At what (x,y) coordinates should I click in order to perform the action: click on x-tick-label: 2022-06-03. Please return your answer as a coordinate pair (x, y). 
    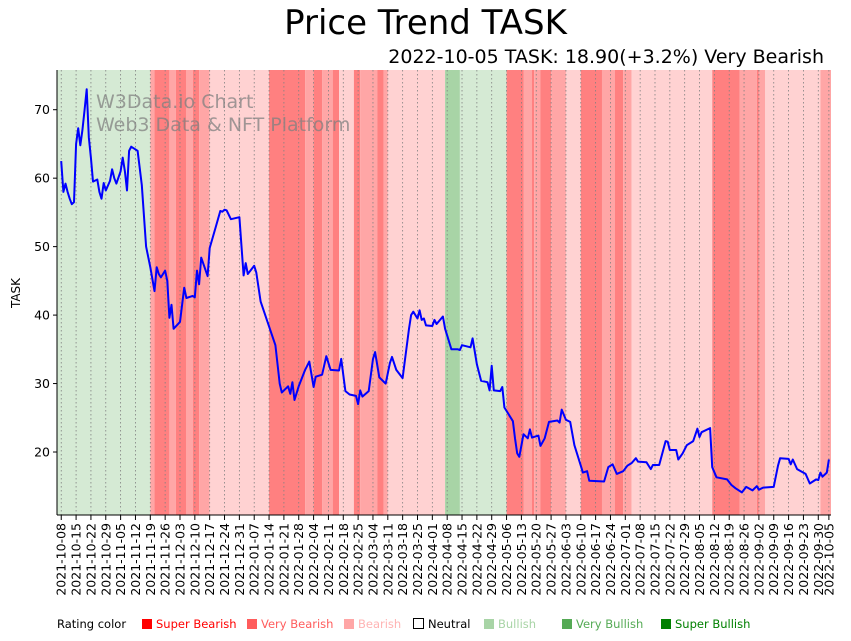
    Looking at the image, I should click on (565, 559).